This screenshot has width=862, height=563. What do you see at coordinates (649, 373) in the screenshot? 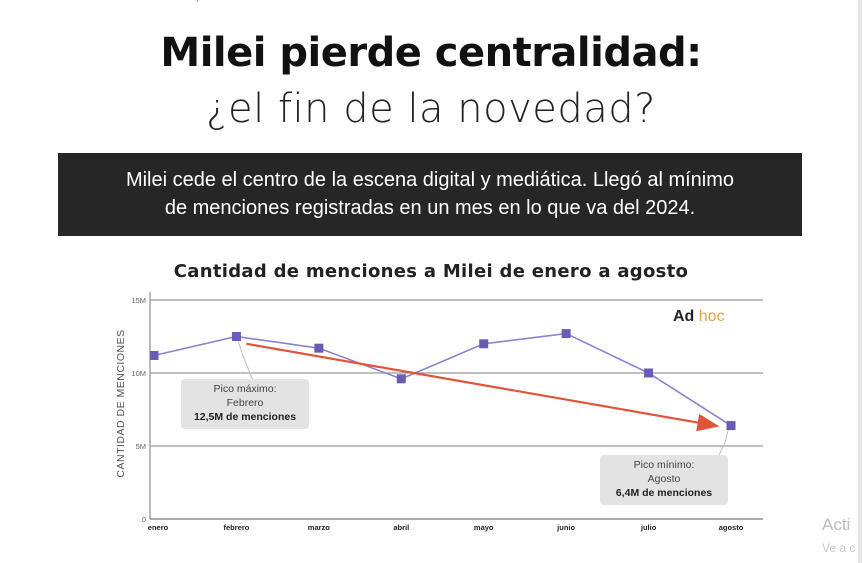
I see `data-point-julio` at bounding box center [649, 373].